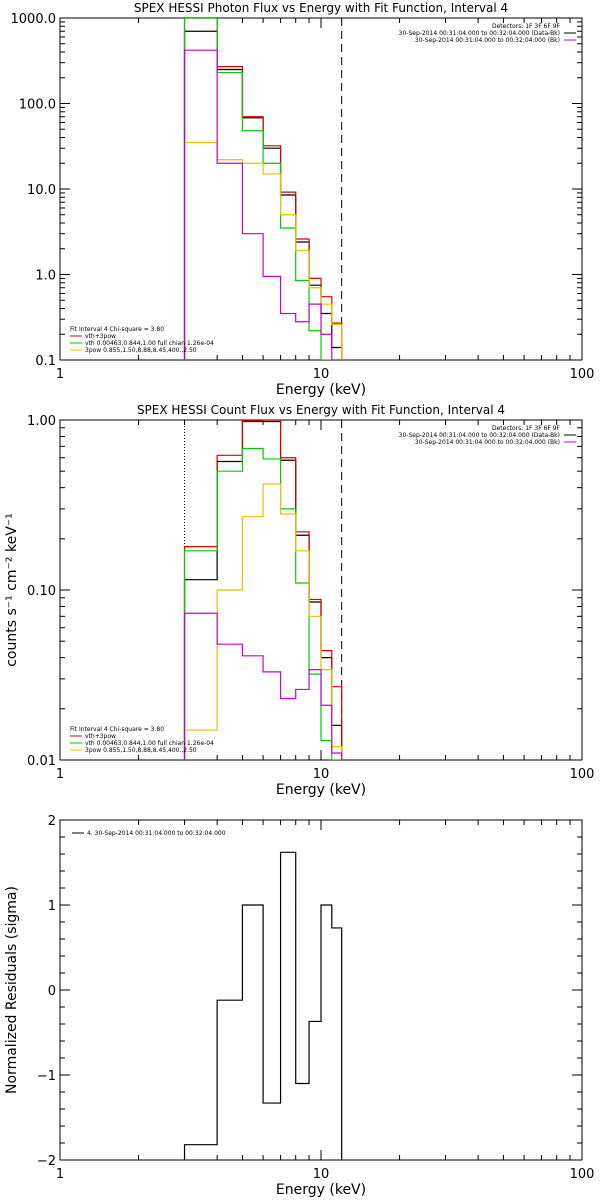  Describe the element at coordinates (46, 1076) in the screenshot. I see `y-tick-label: −1` at that location.